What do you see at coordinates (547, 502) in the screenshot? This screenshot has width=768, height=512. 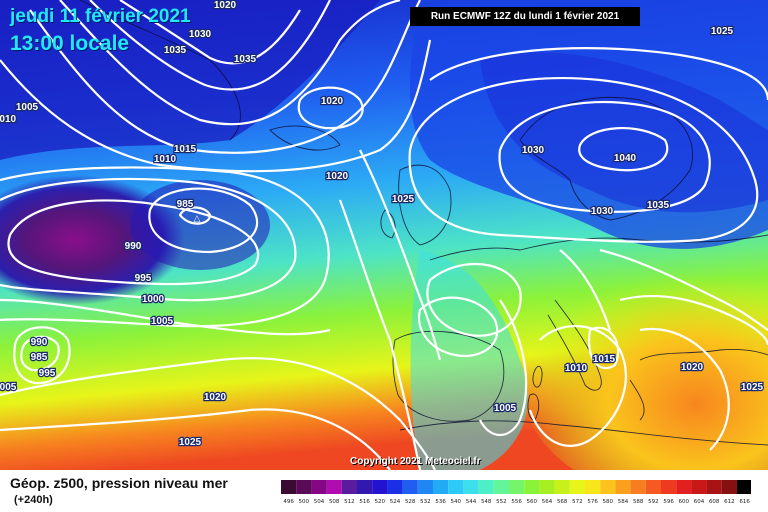 I see `color-scale-tick: 564` at bounding box center [547, 502].